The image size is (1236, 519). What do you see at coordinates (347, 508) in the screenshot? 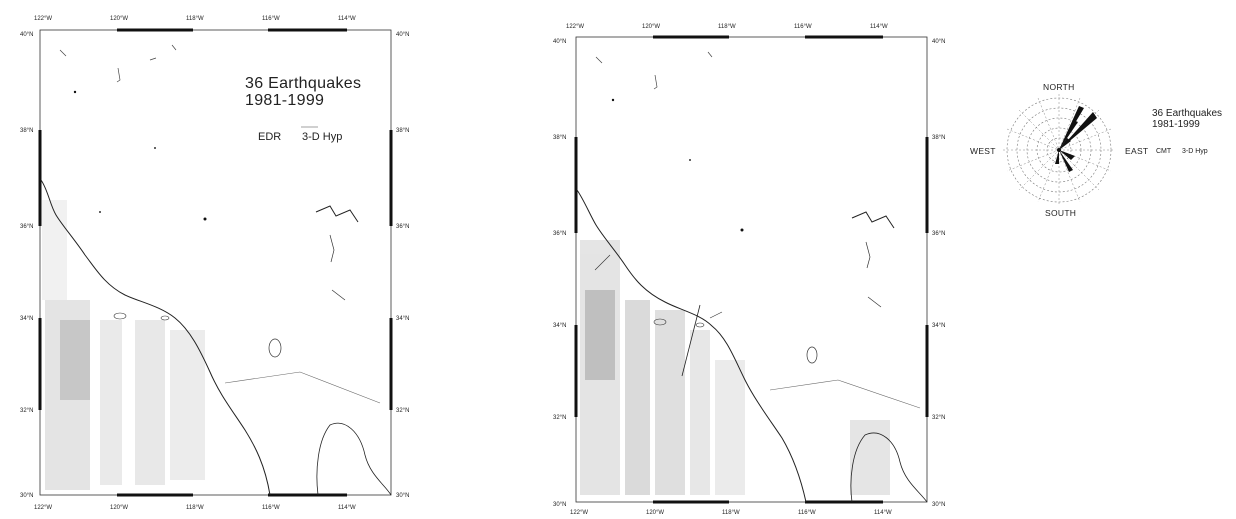
I see `left-bottom-lon-label: 114°W` at bounding box center [347, 508].